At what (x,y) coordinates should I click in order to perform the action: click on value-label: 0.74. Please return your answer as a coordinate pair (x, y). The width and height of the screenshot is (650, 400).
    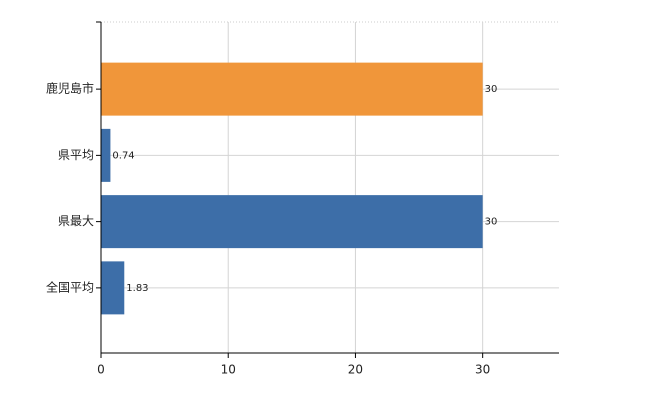
    Looking at the image, I should click on (123, 155).